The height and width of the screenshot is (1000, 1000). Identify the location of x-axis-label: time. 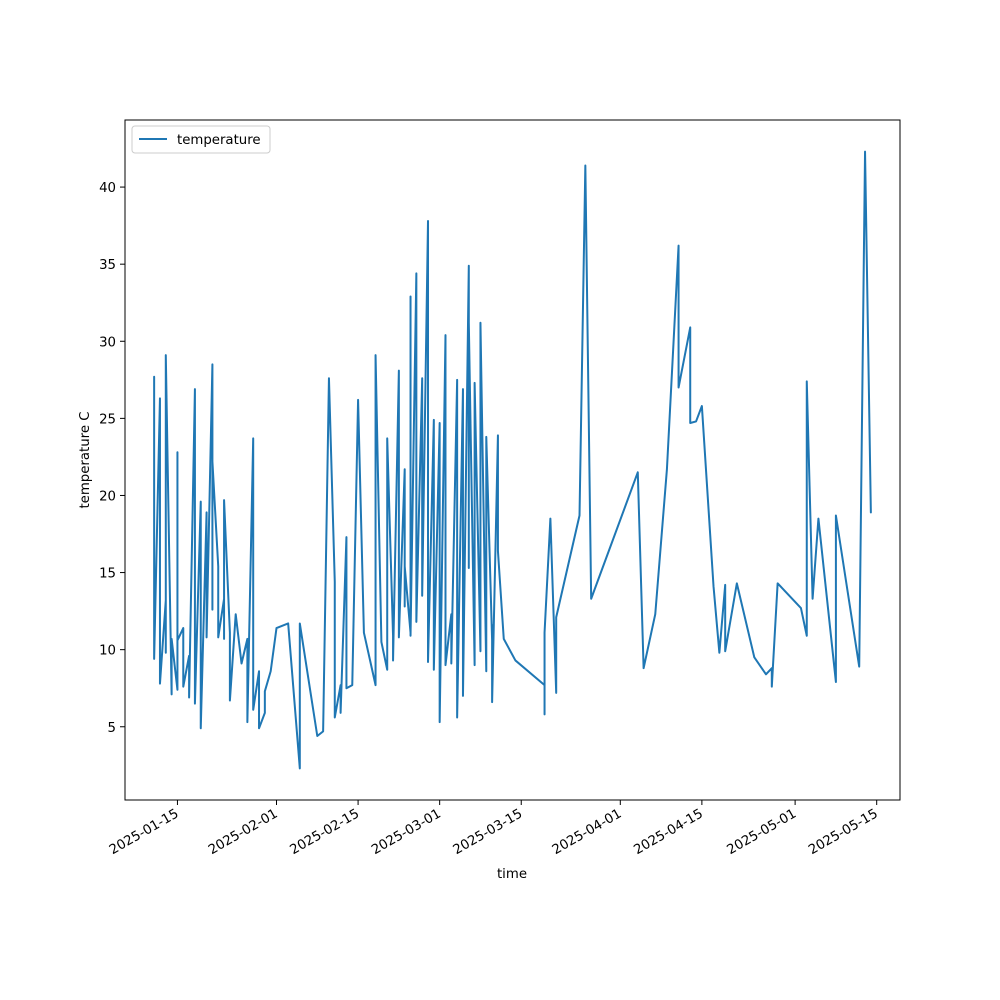
(512, 874).